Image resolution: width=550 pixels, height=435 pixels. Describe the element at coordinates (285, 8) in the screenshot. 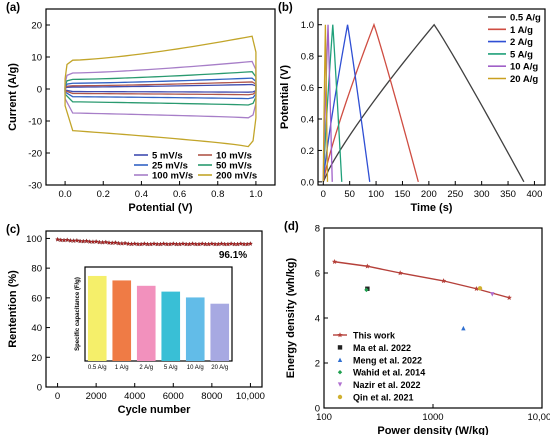

I see `b-panel-label: (b)` at that location.